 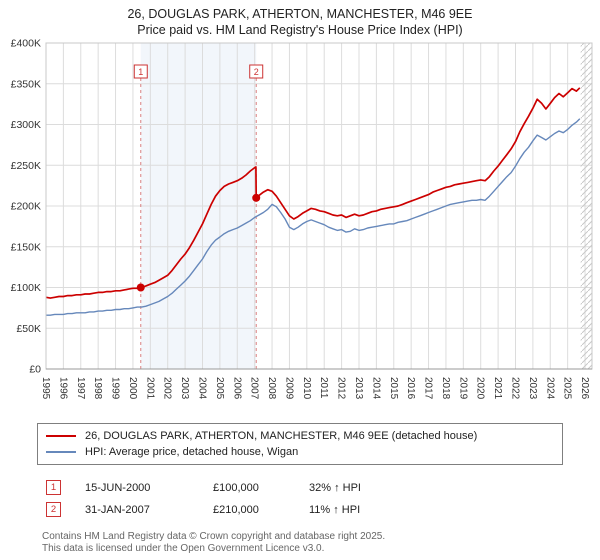 I want to click on transaction-price: £210,000, so click(x=236, y=509).